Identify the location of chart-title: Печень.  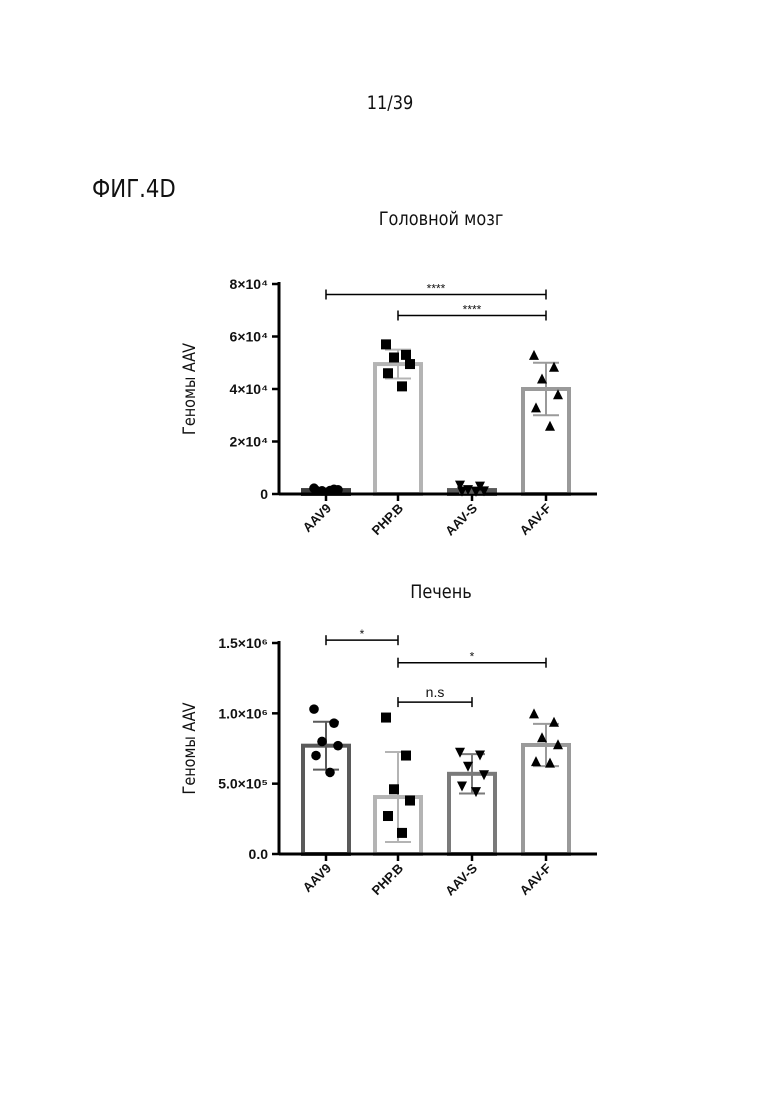
(441, 593).